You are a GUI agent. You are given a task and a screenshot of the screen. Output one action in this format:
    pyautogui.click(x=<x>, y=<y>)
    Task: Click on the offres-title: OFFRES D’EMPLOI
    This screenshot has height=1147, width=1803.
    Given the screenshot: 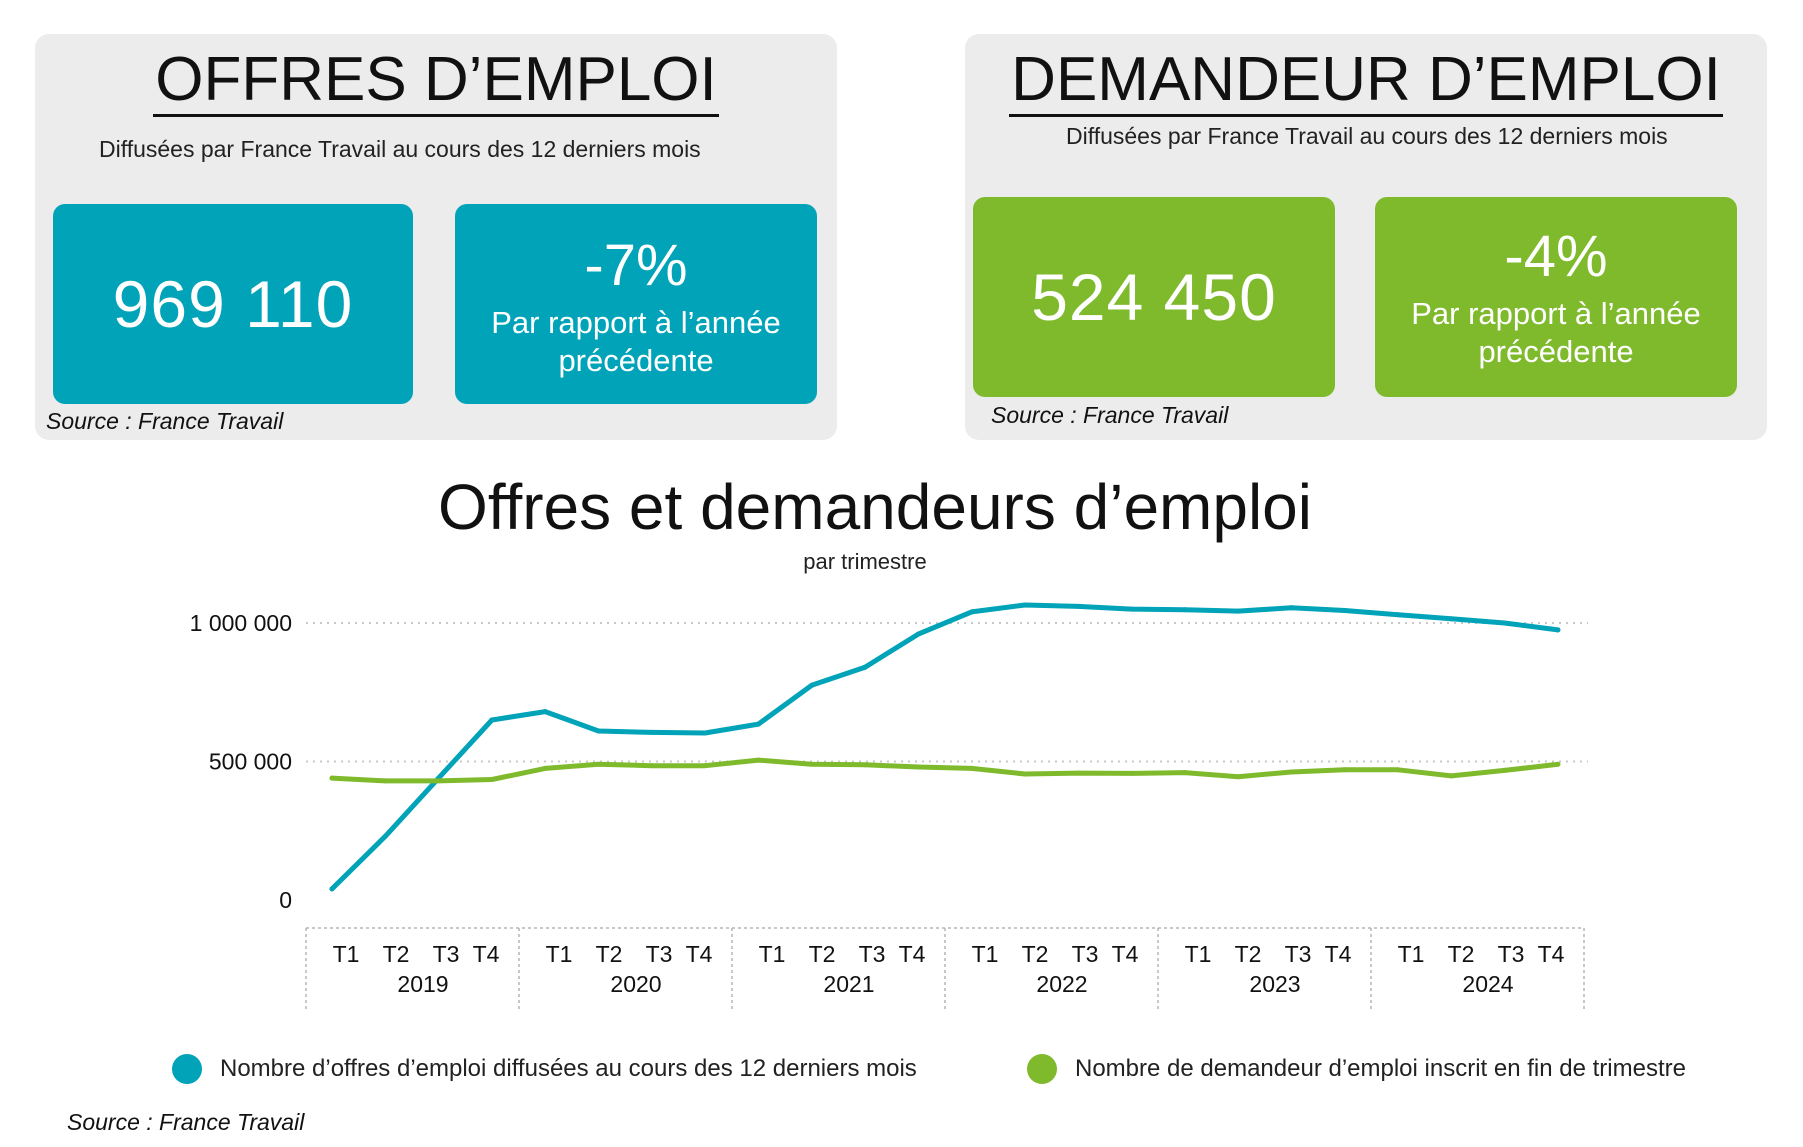 What is the action you would take?
    pyautogui.click(x=436, y=80)
    